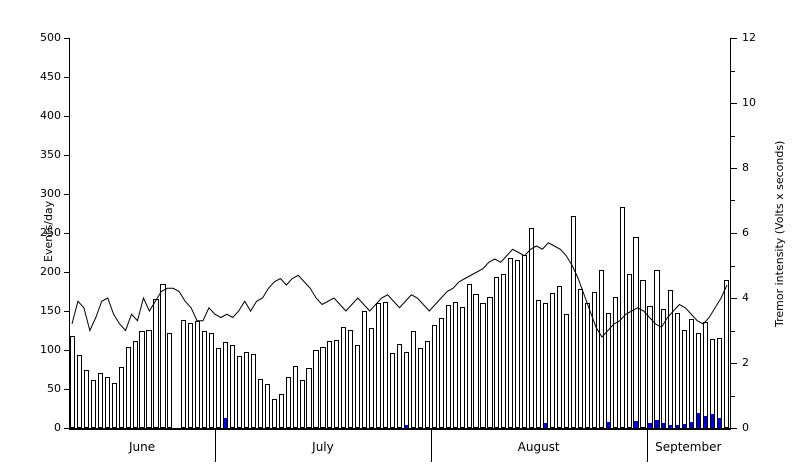  Describe the element at coordinates (50, 76) in the screenshot. I see `y-left-tick-label: 450` at that location.